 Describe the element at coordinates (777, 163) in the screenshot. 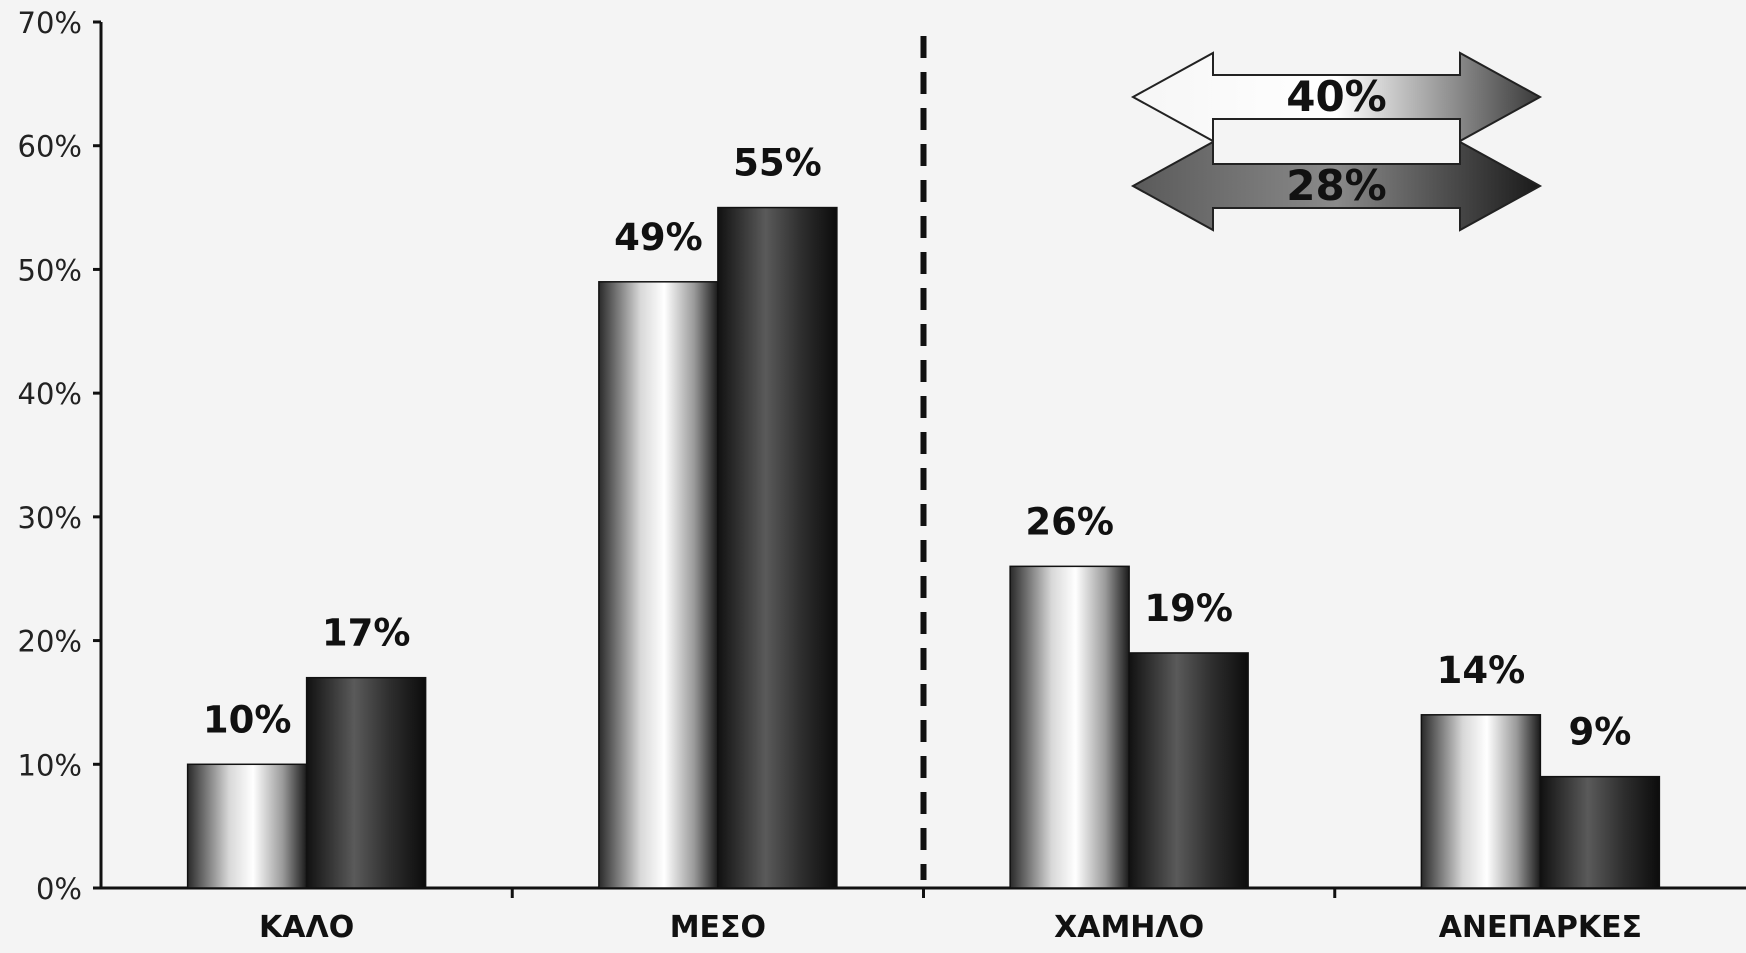

I see `data-label: 55%` at that location.